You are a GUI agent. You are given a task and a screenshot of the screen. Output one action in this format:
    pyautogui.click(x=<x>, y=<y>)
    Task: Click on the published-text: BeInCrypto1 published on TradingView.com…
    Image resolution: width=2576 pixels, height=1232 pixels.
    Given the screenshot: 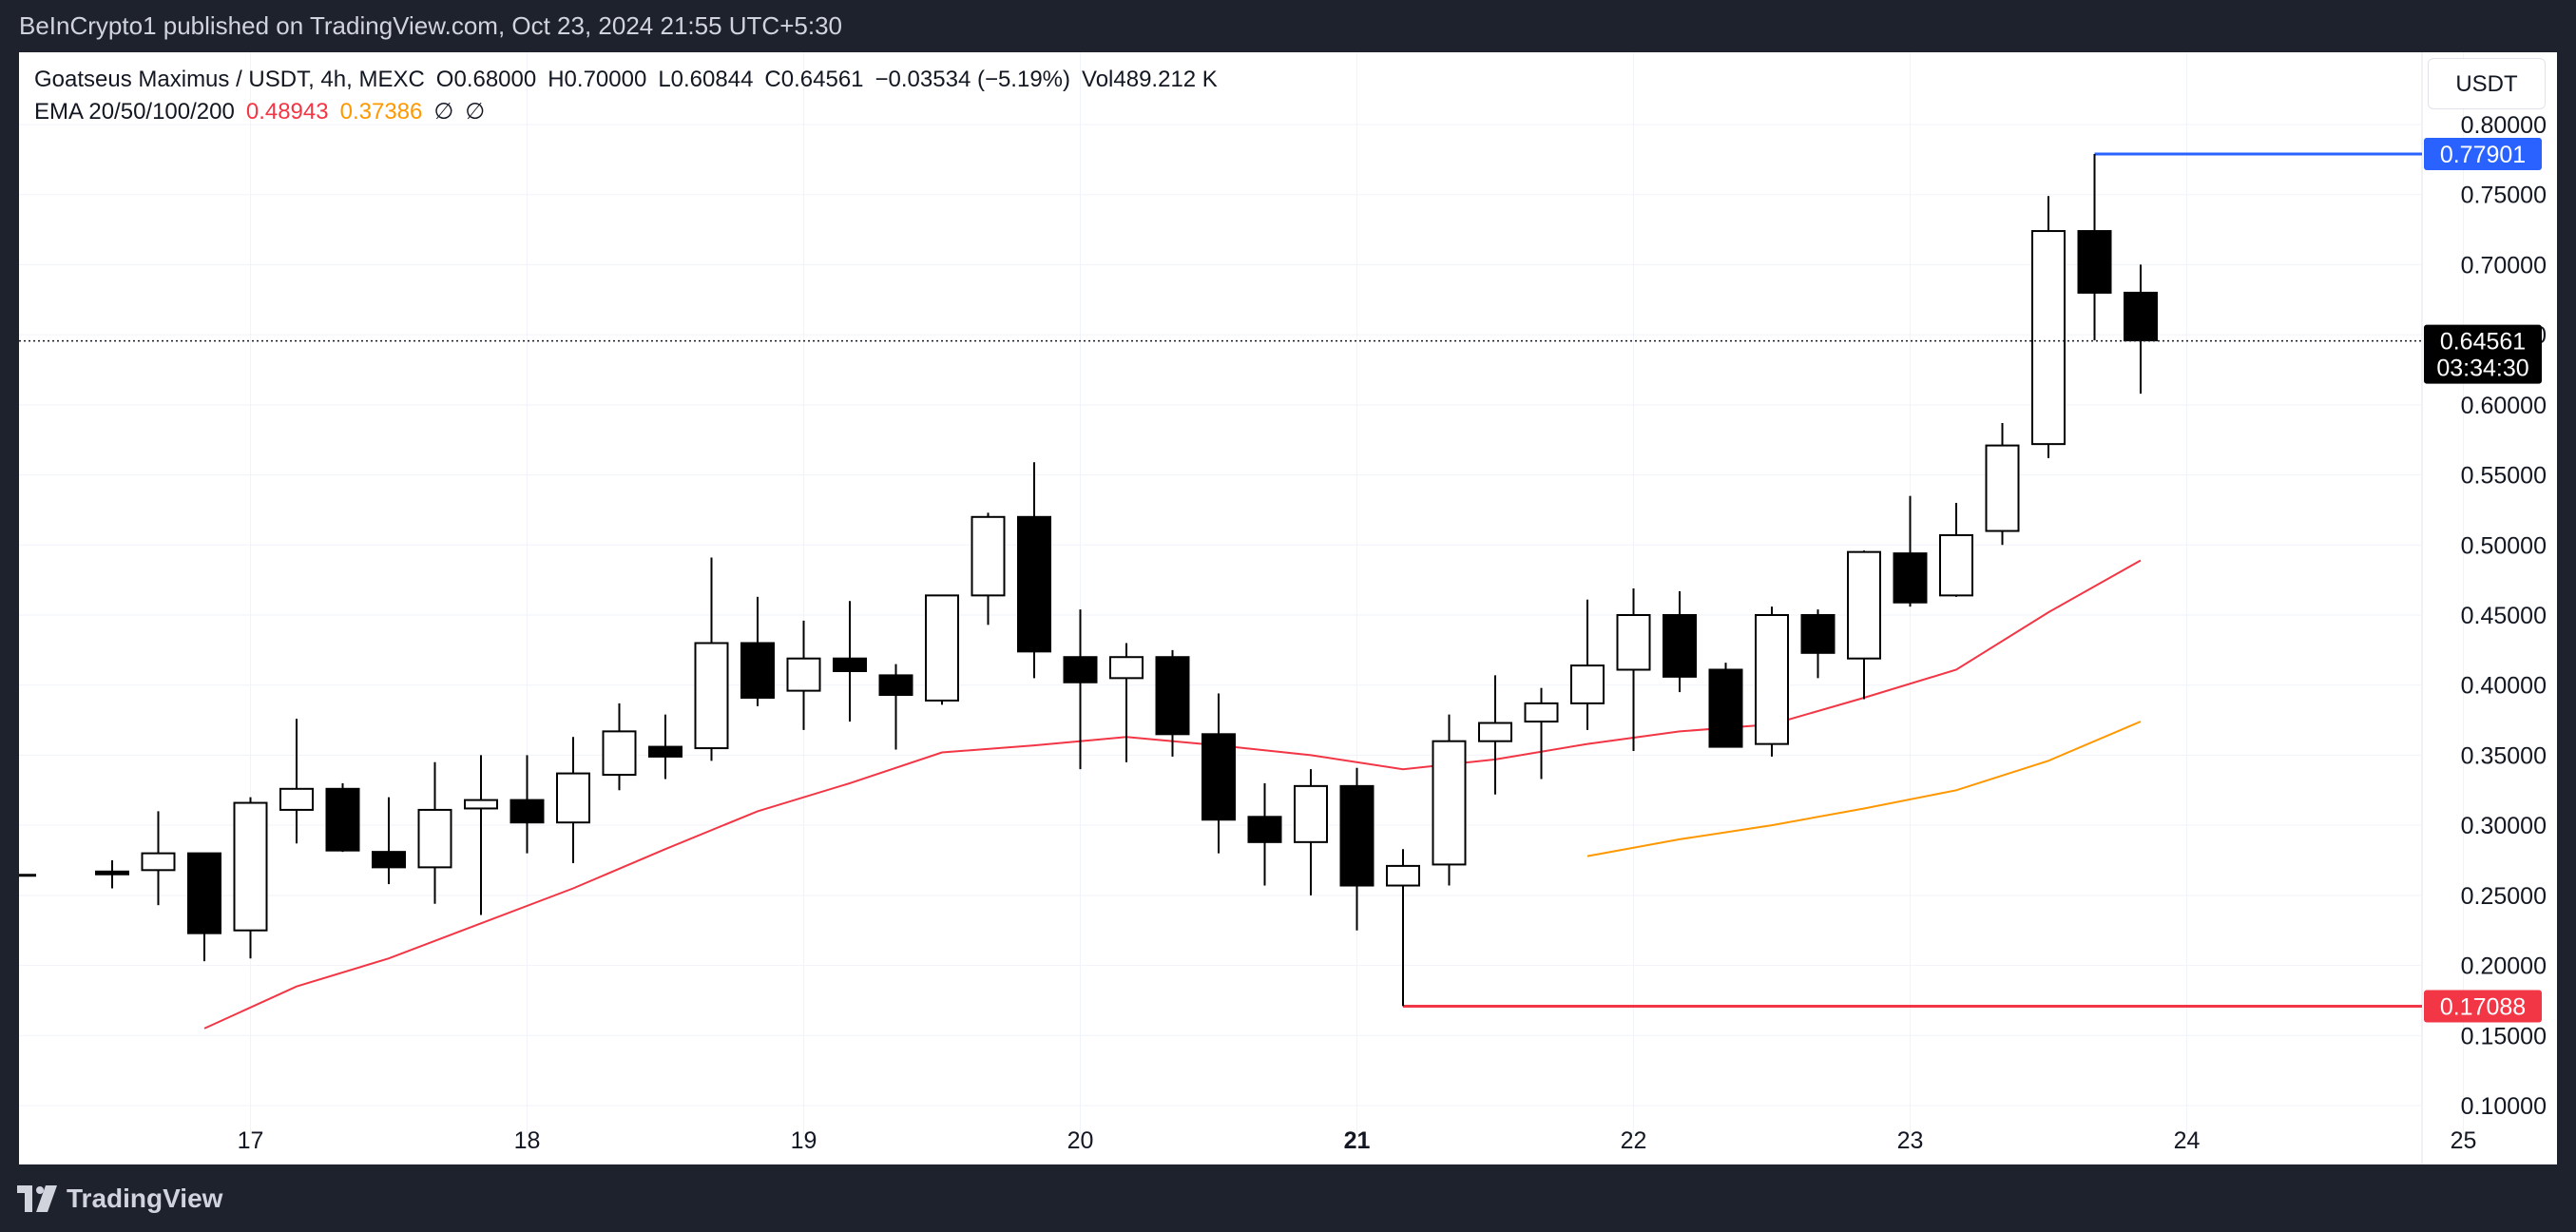 What is the action you would take?
    pyautogui.click(x=430, y=25)
    